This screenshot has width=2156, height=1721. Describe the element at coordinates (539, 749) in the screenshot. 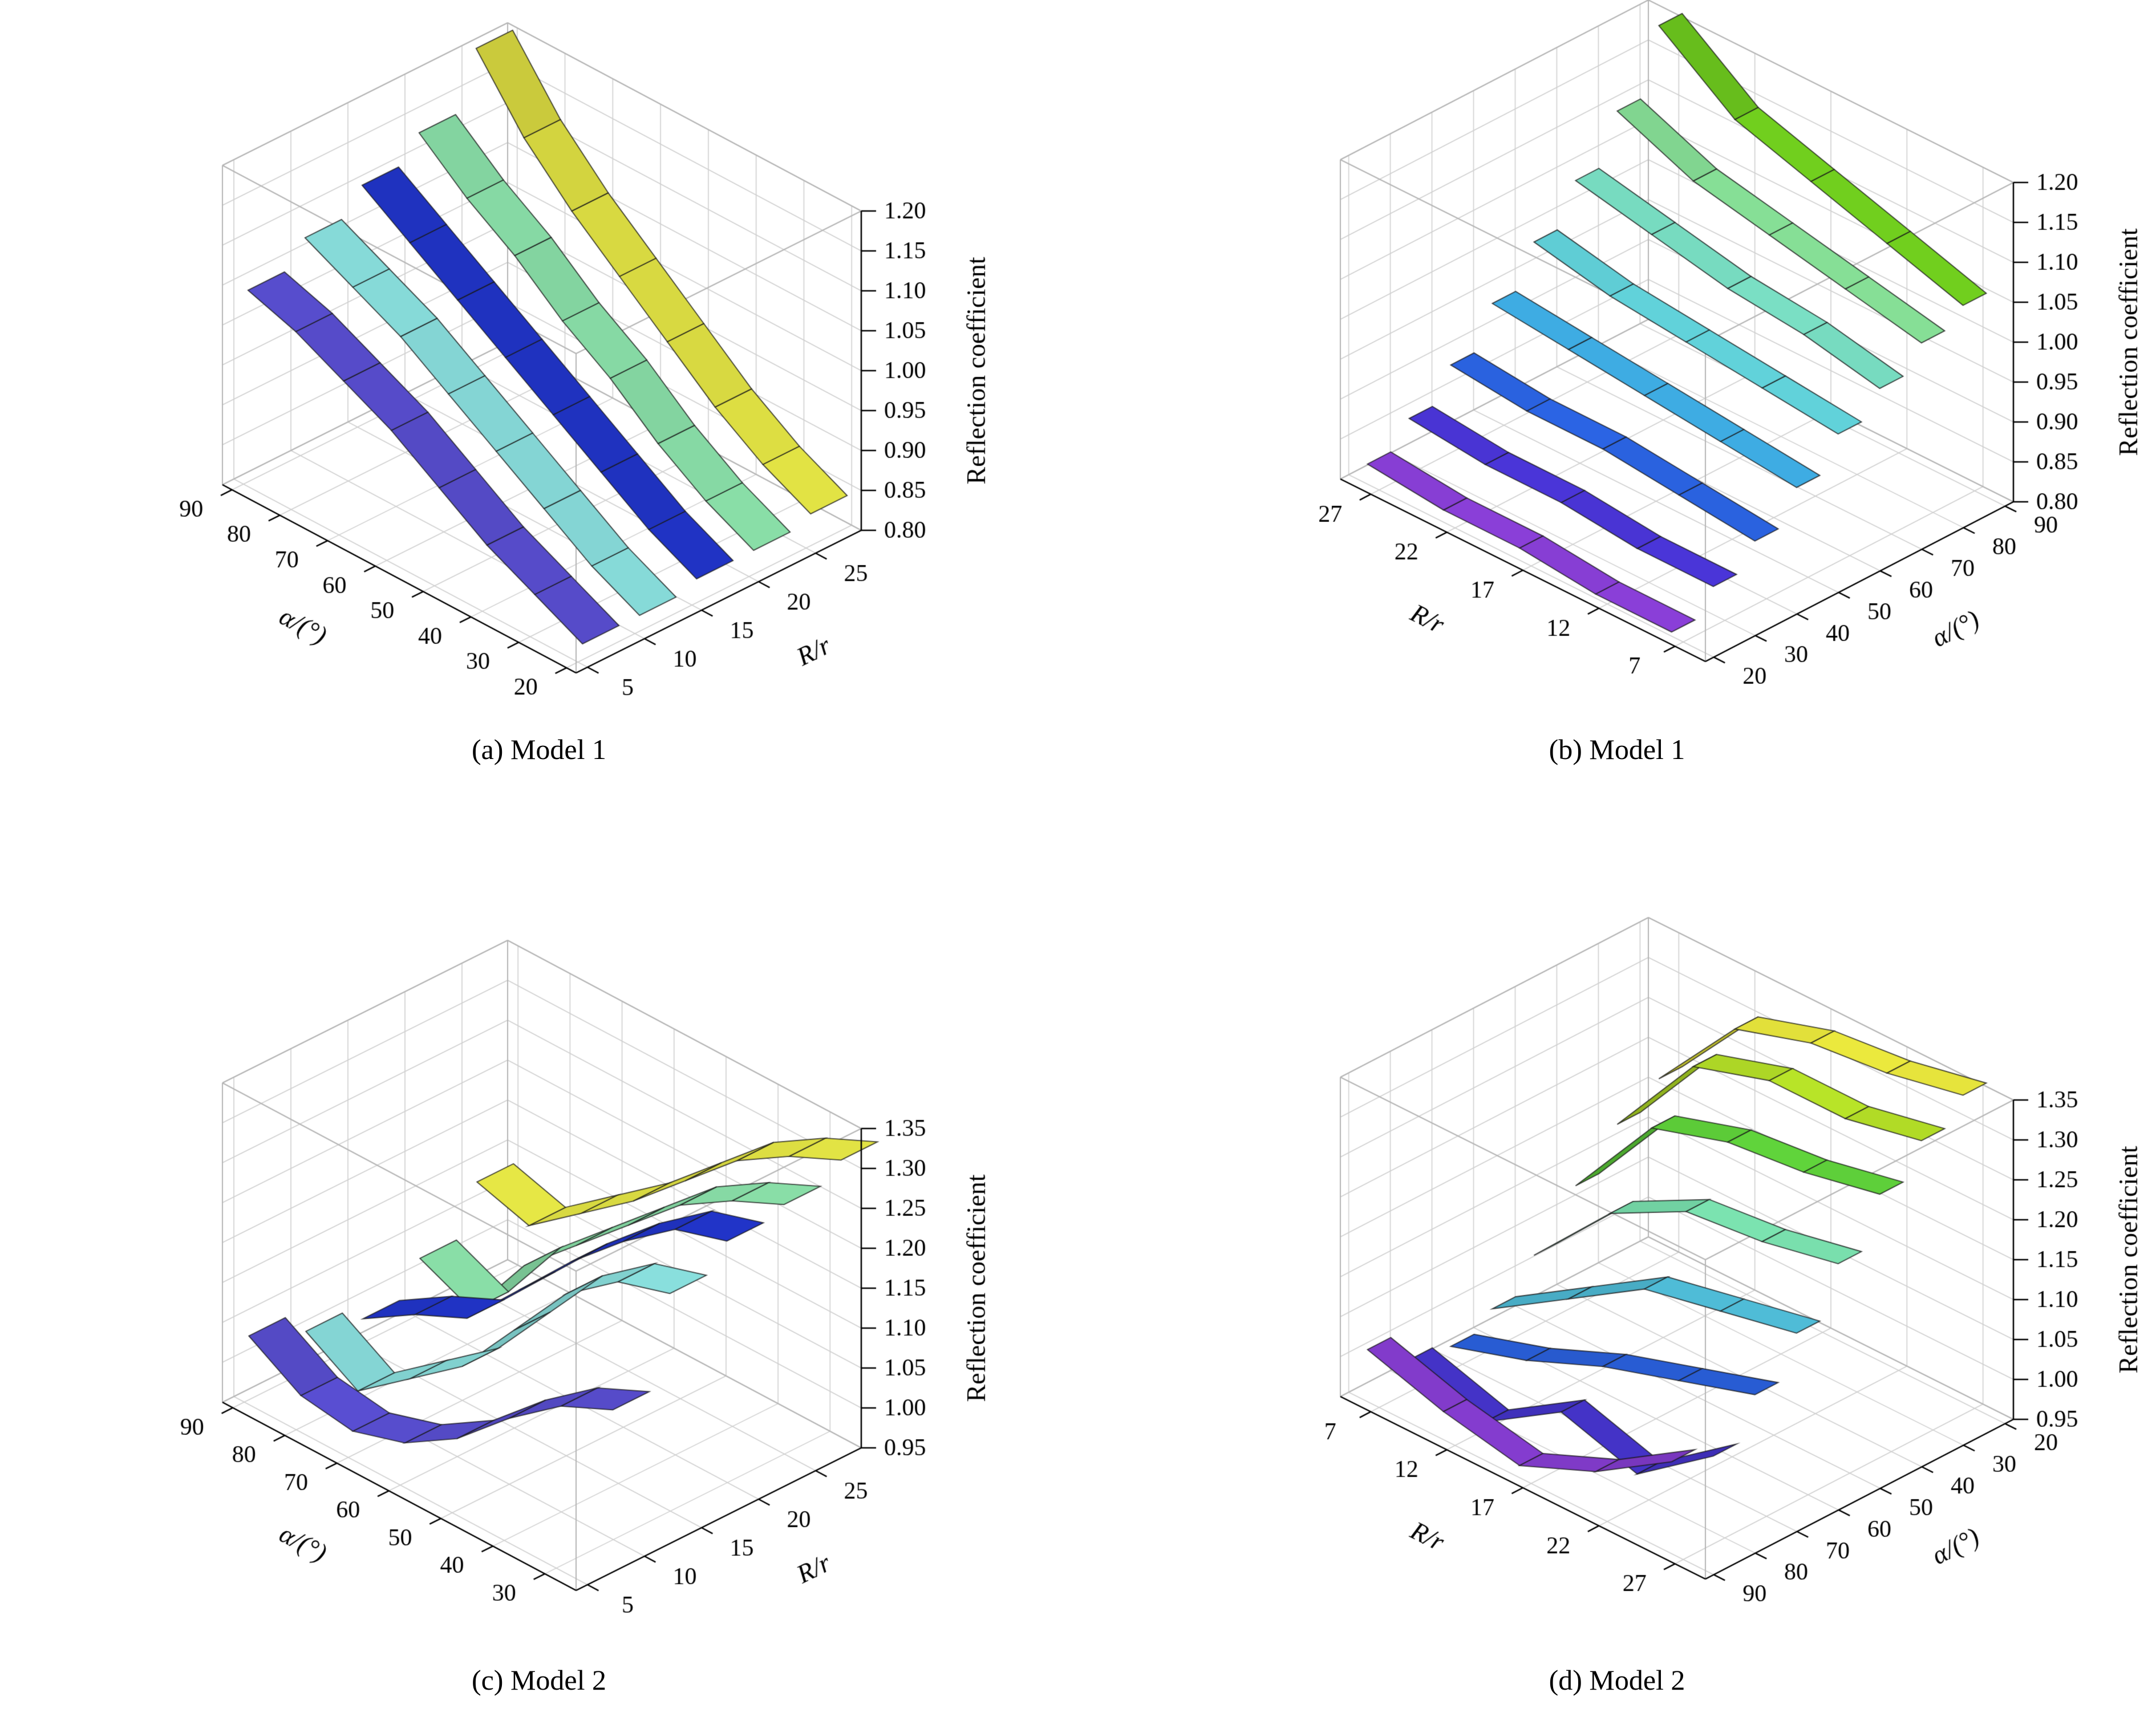

I see `caption-a: (a) Model 1` at that location.